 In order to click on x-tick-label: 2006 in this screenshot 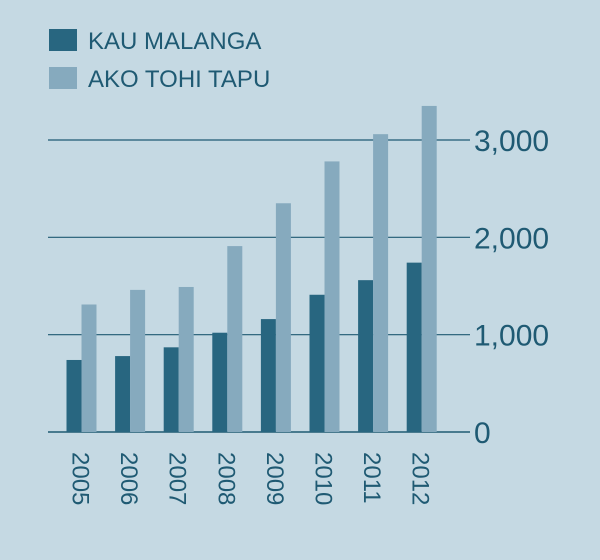, I will do `click(128, 478)`.